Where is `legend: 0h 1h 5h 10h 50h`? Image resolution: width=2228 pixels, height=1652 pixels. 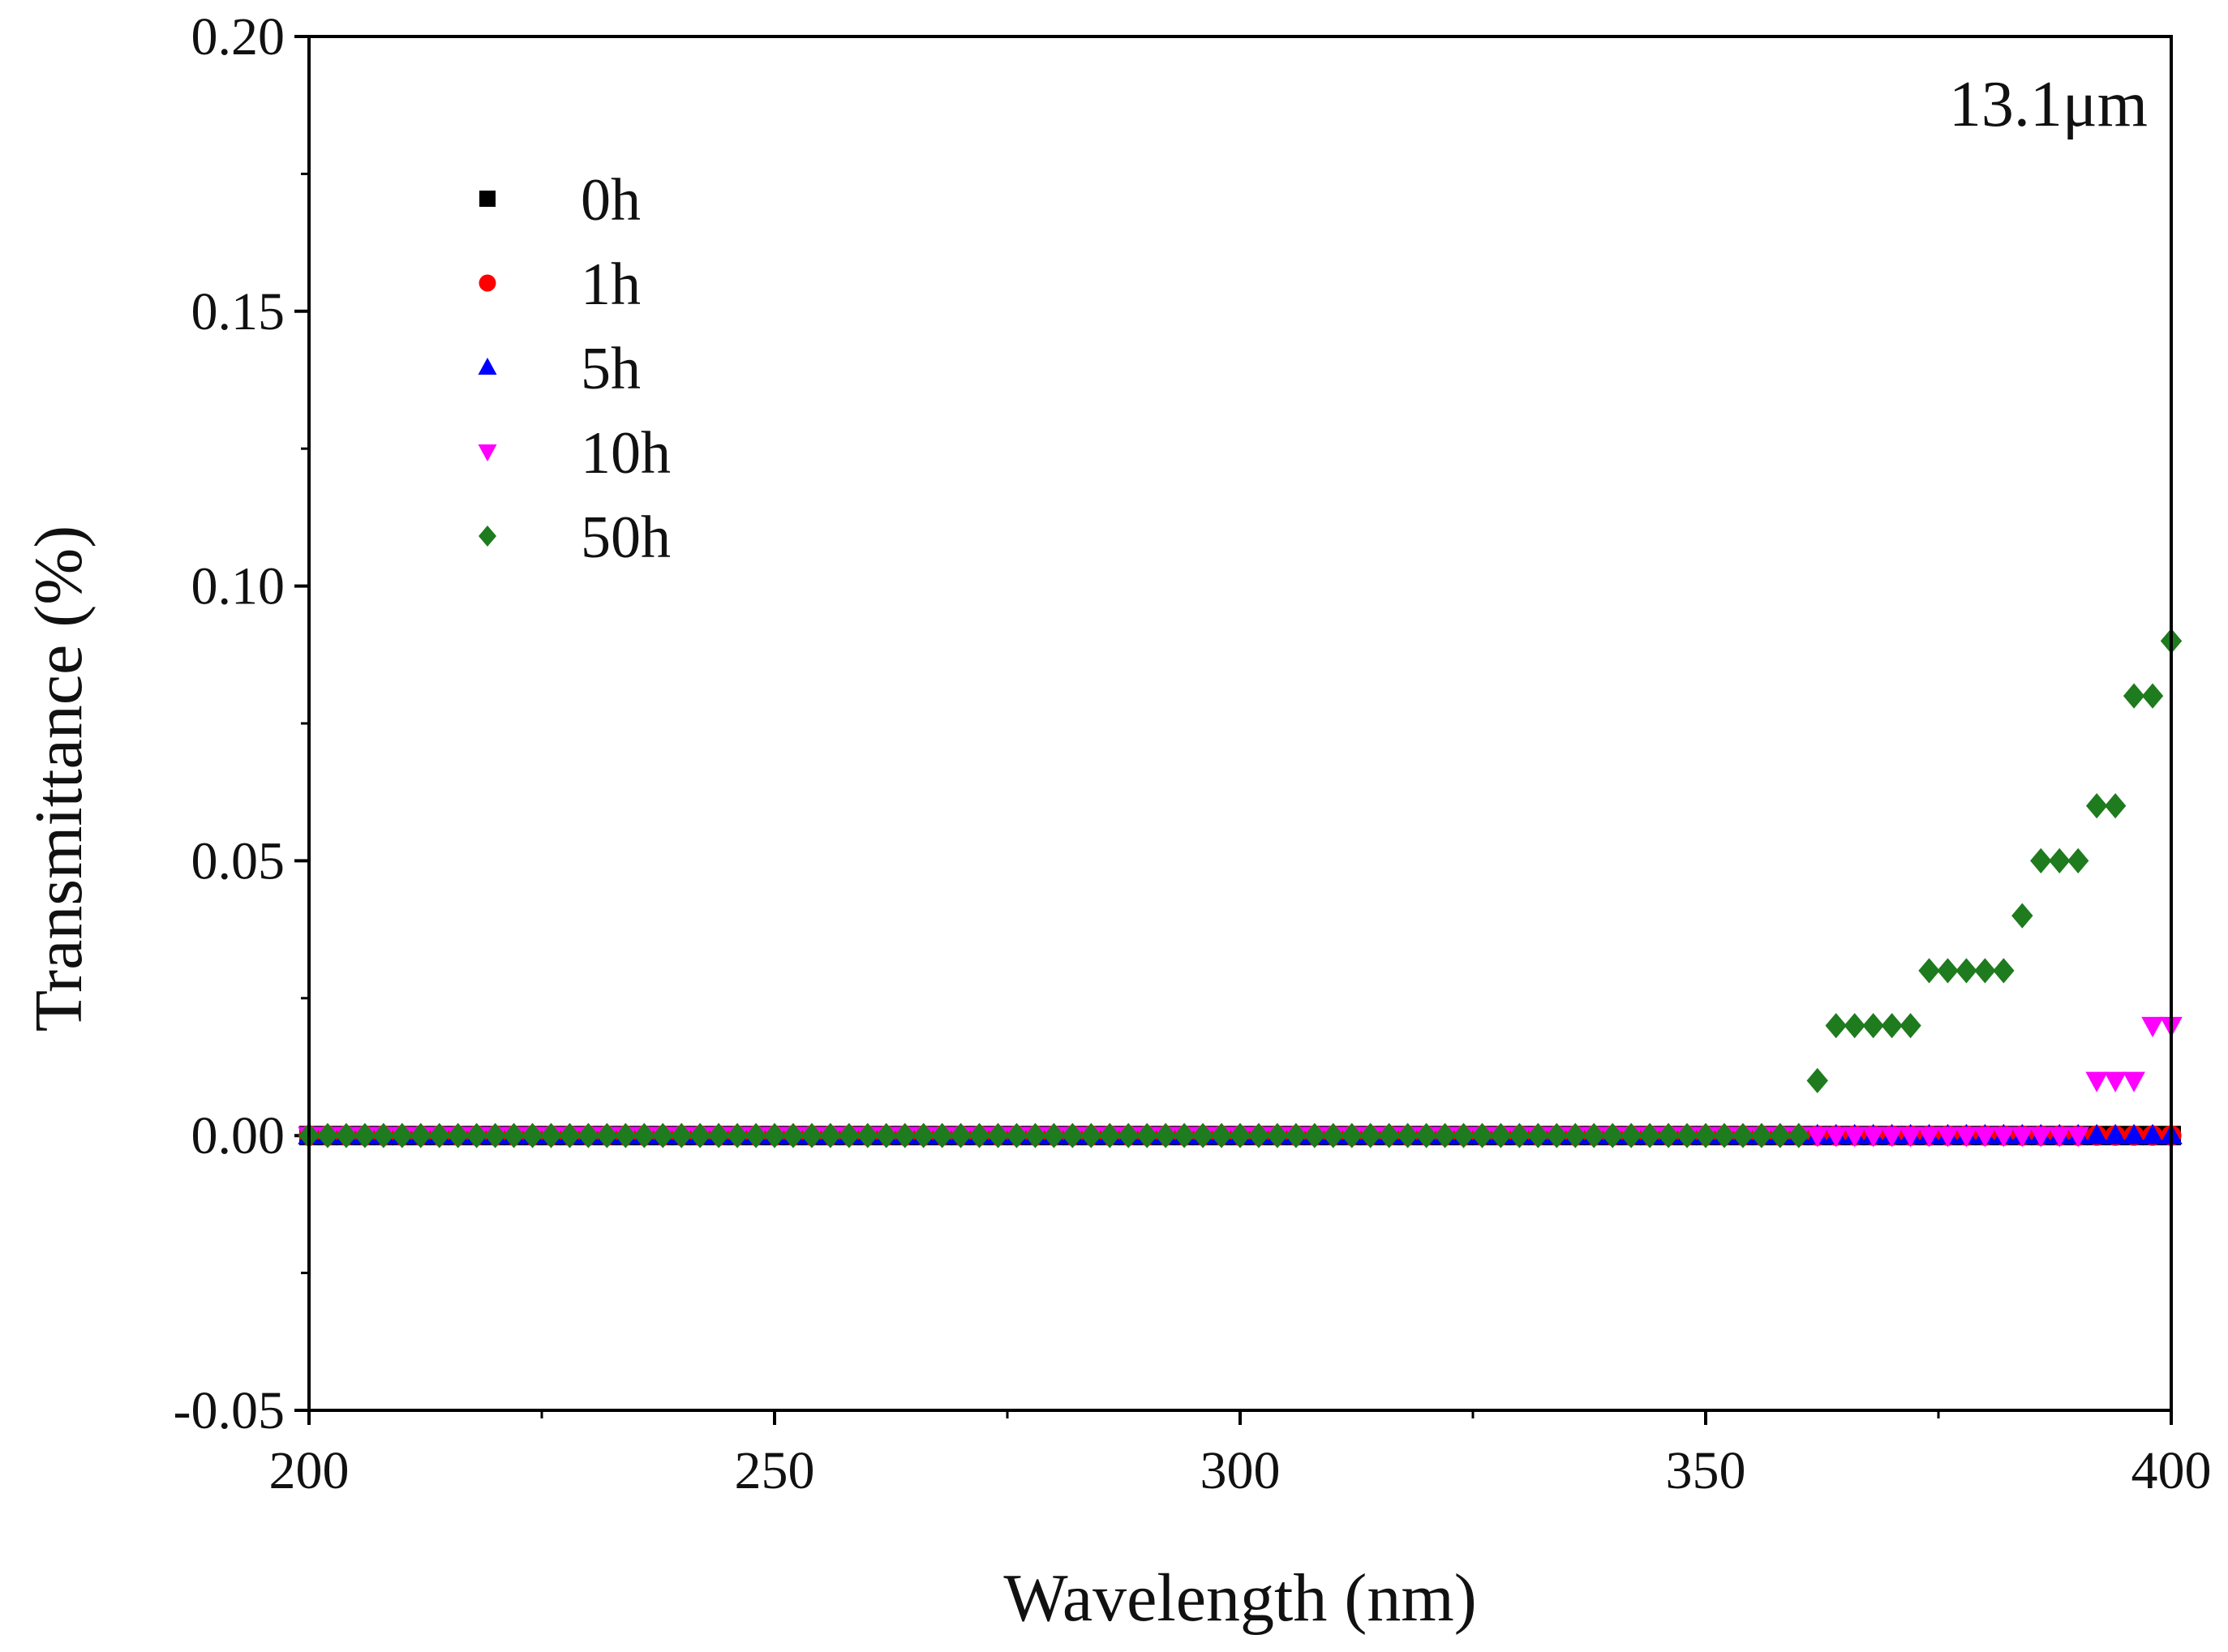
legend: 0h 1h 5h 10h 50h is located at coordinates (574, 369).